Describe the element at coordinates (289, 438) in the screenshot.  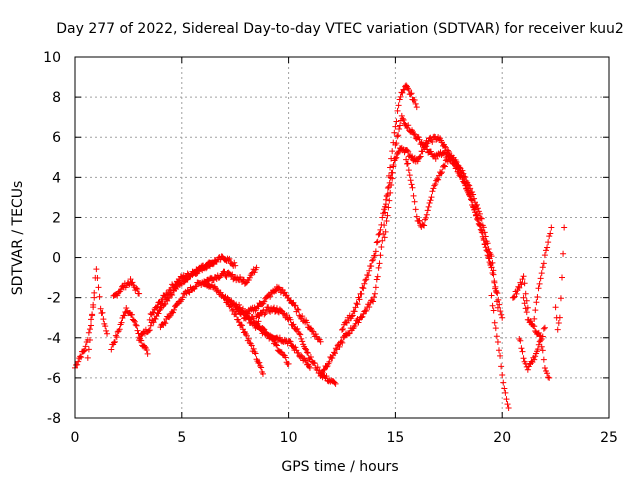
I see `x-tick-label: 10` at that location.